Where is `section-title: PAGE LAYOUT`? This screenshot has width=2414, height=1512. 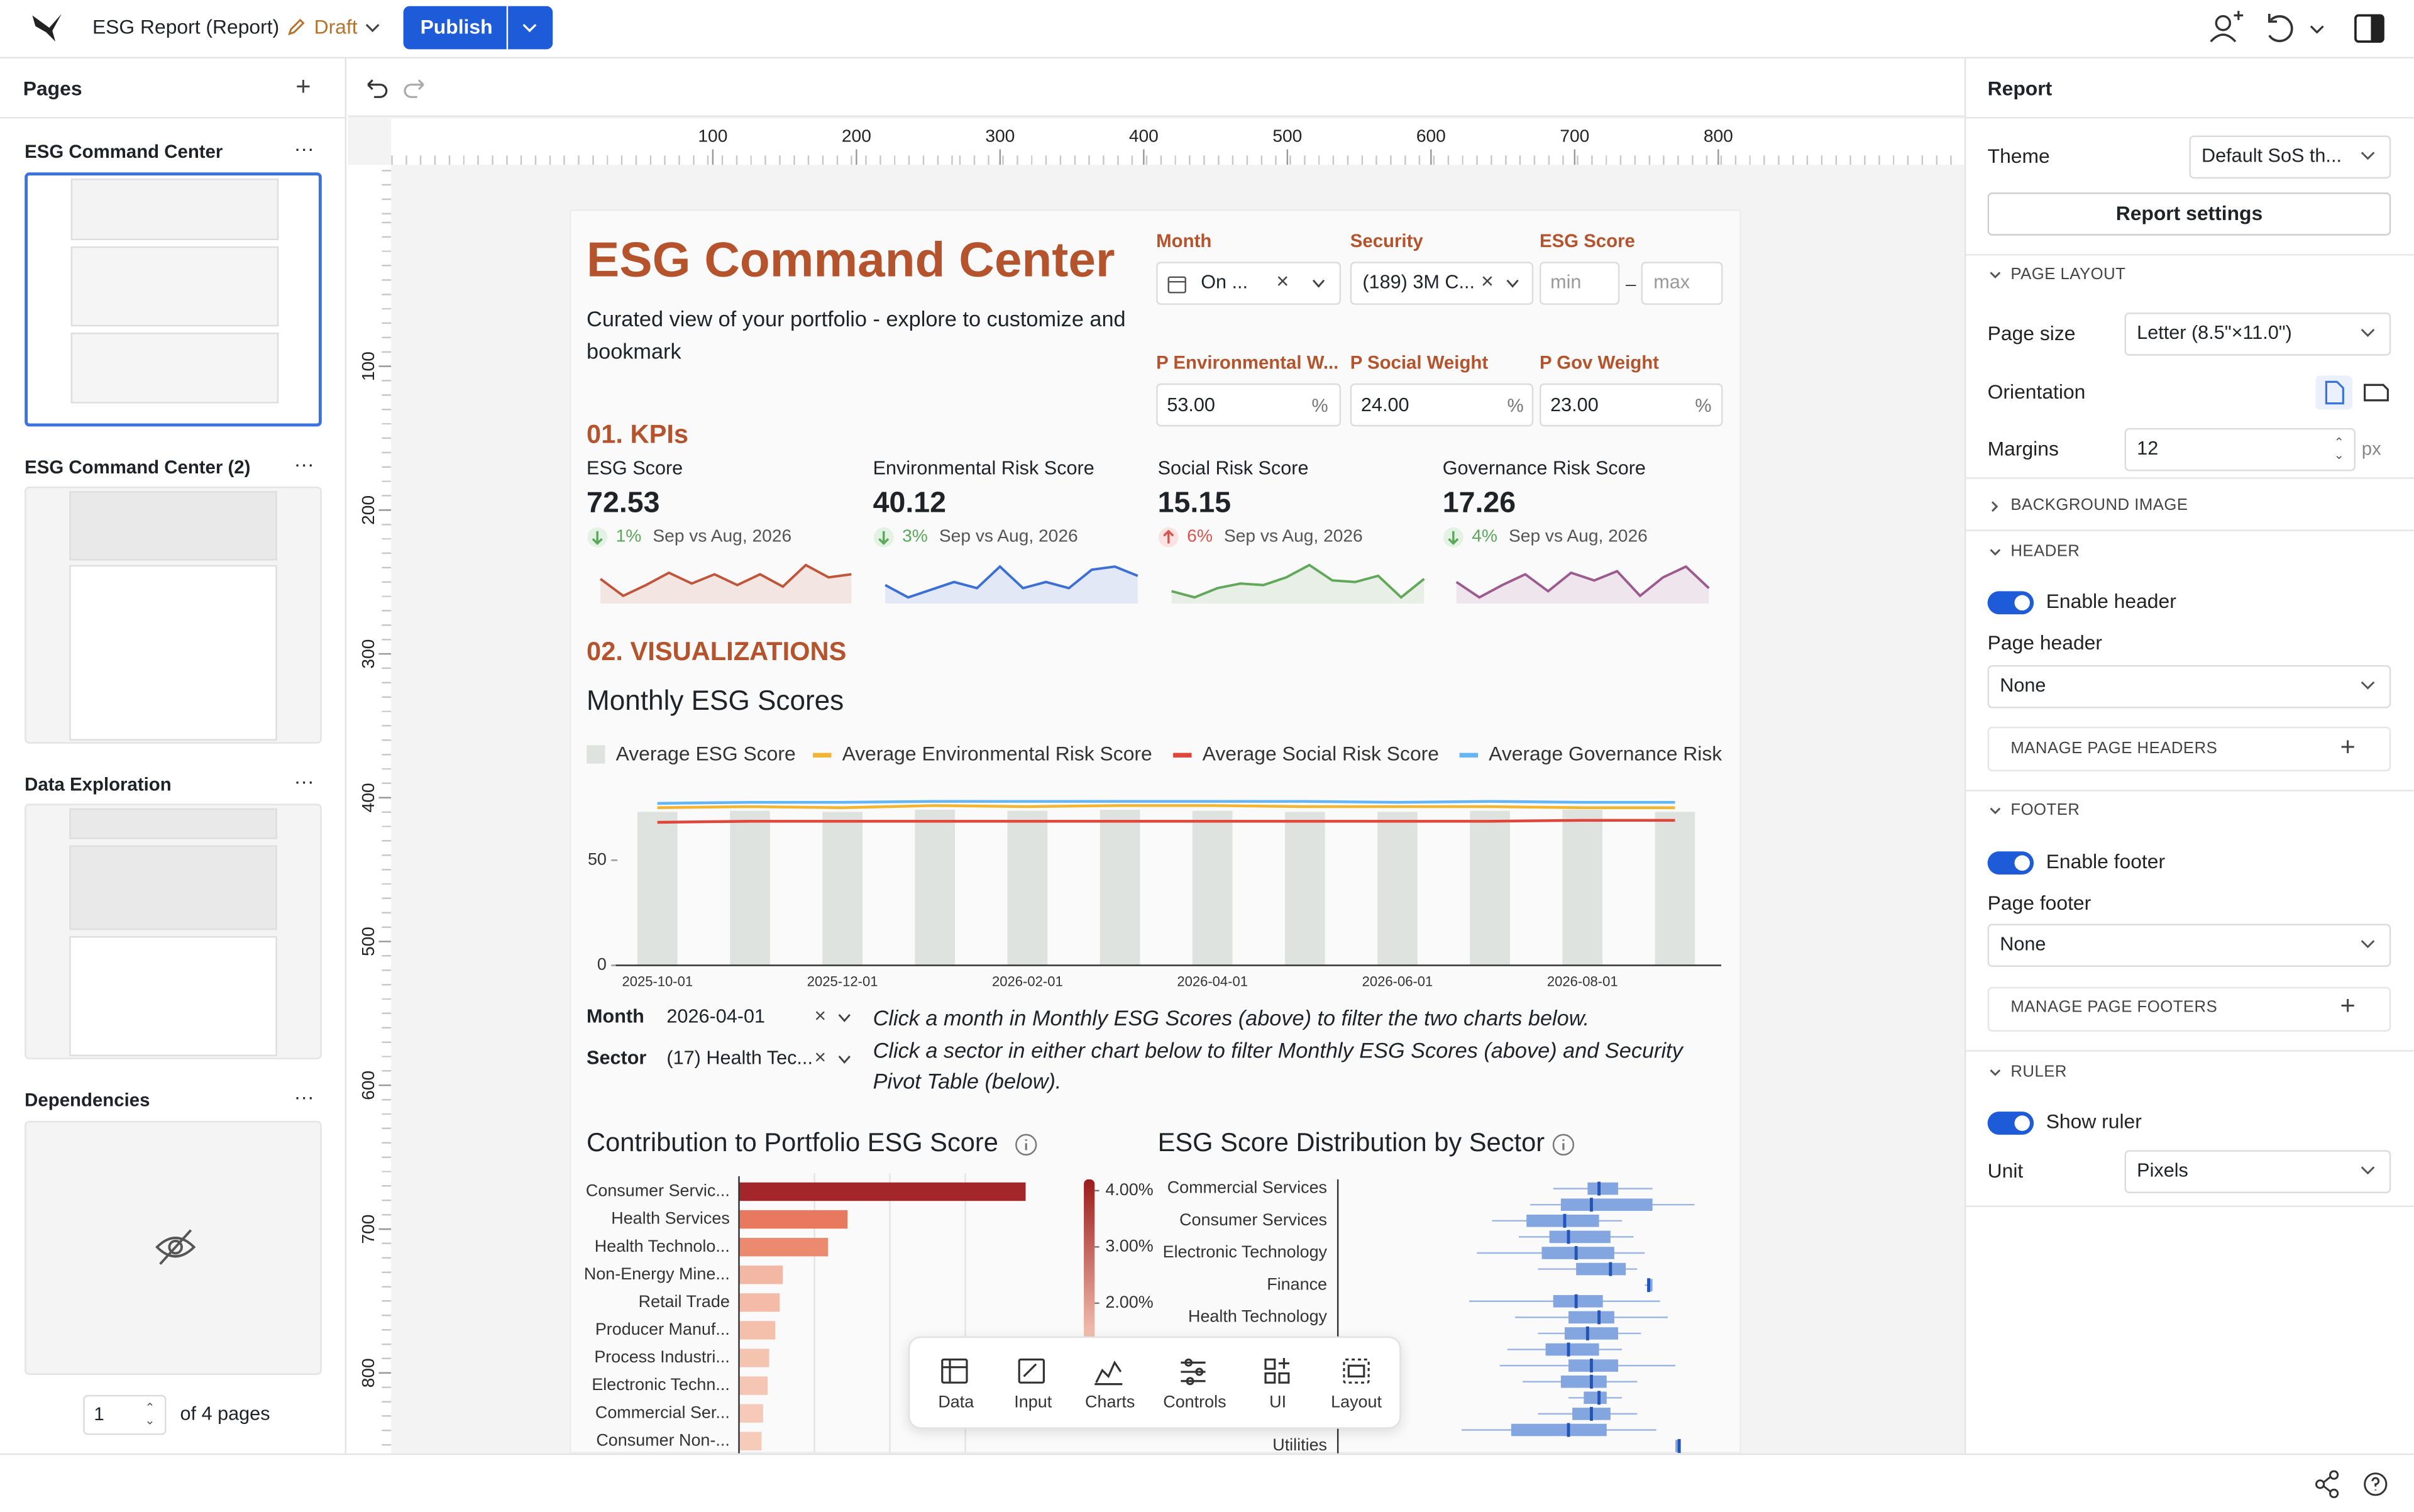 section-title: PAGE LAYOUT is located at coordinates (2068, 274).